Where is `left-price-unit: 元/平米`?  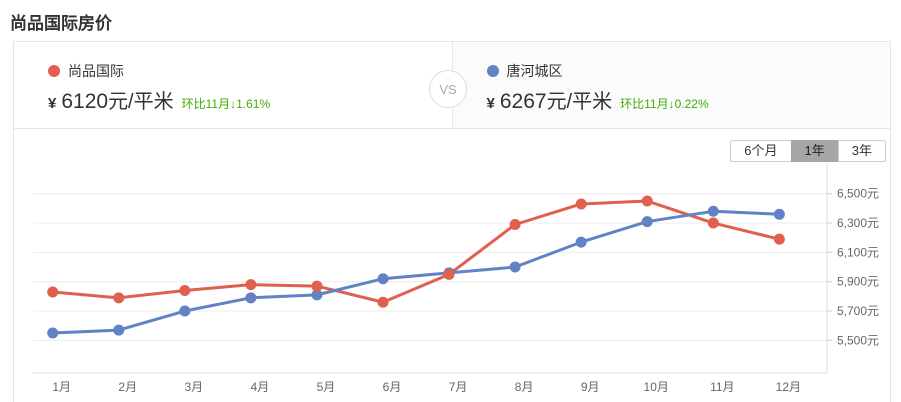 left-price-unit: 元/平米 is located at coordinates (141, 102).